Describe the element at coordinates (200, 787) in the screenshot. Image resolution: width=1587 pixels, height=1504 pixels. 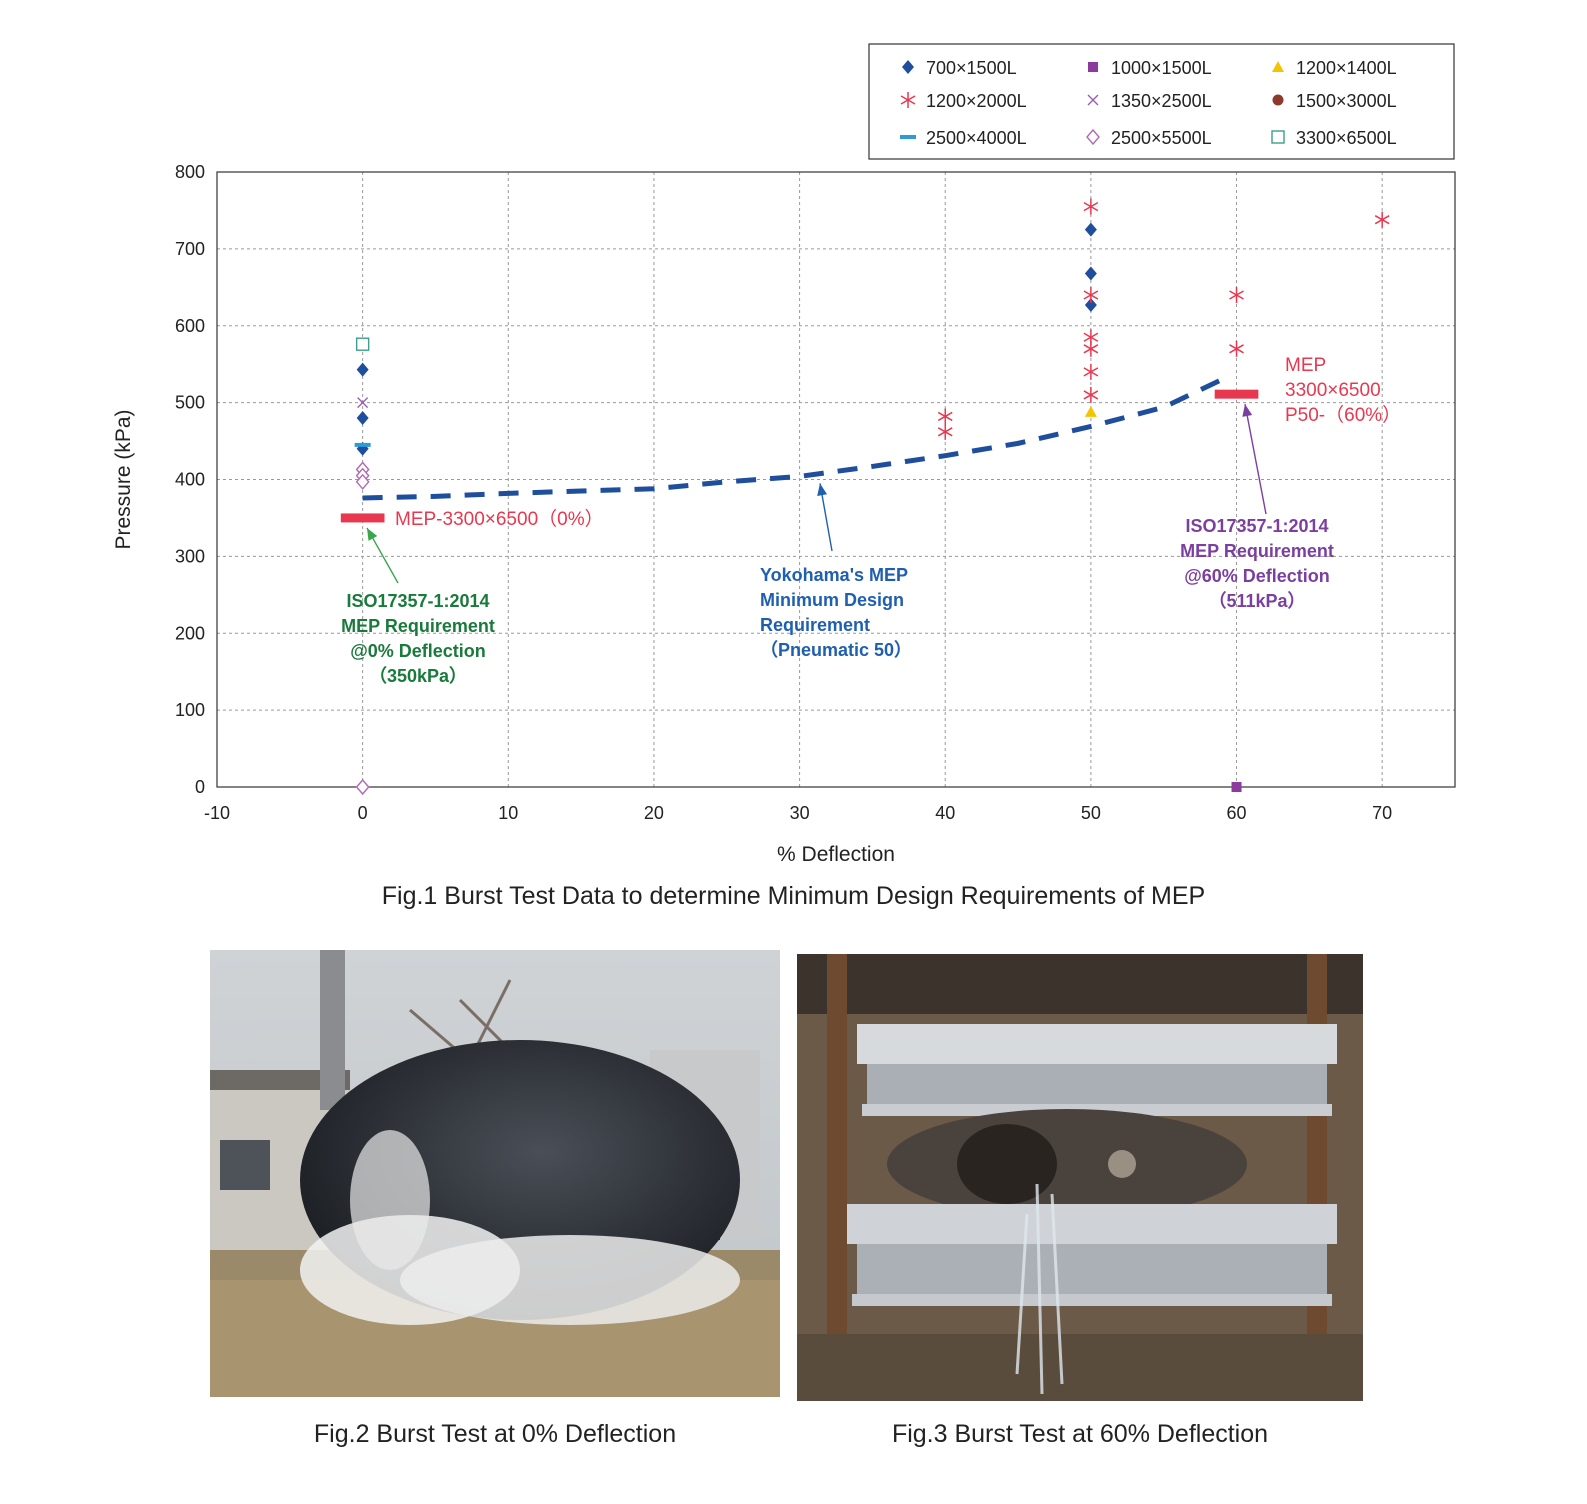
I see `y-tick-label: 0` at that location.